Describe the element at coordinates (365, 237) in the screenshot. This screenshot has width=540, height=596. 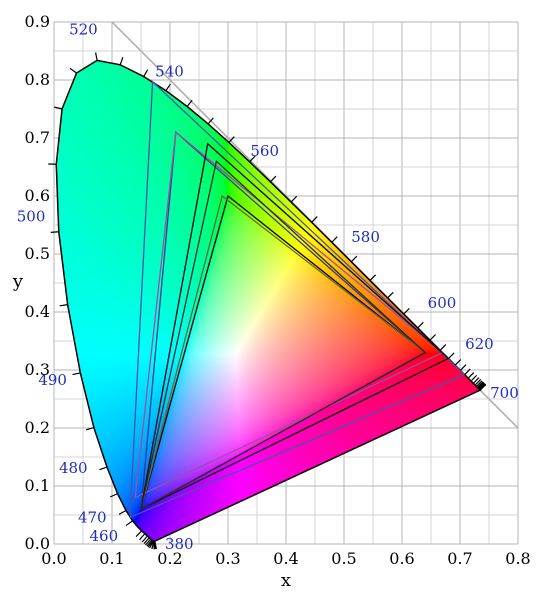
I see `wavelength-label: 580` at that location.